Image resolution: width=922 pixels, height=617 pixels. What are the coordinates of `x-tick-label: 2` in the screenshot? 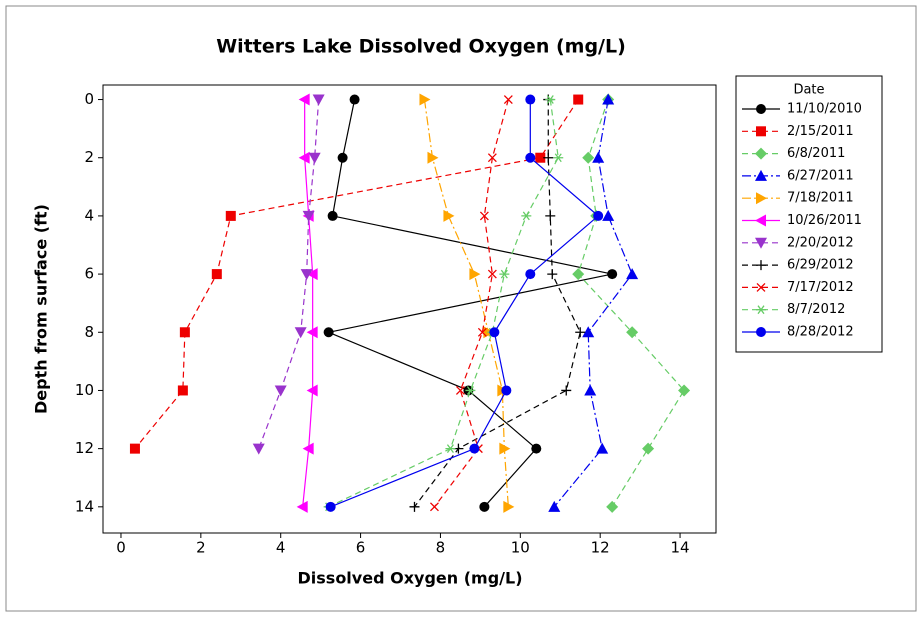 It's located at (201, 548).